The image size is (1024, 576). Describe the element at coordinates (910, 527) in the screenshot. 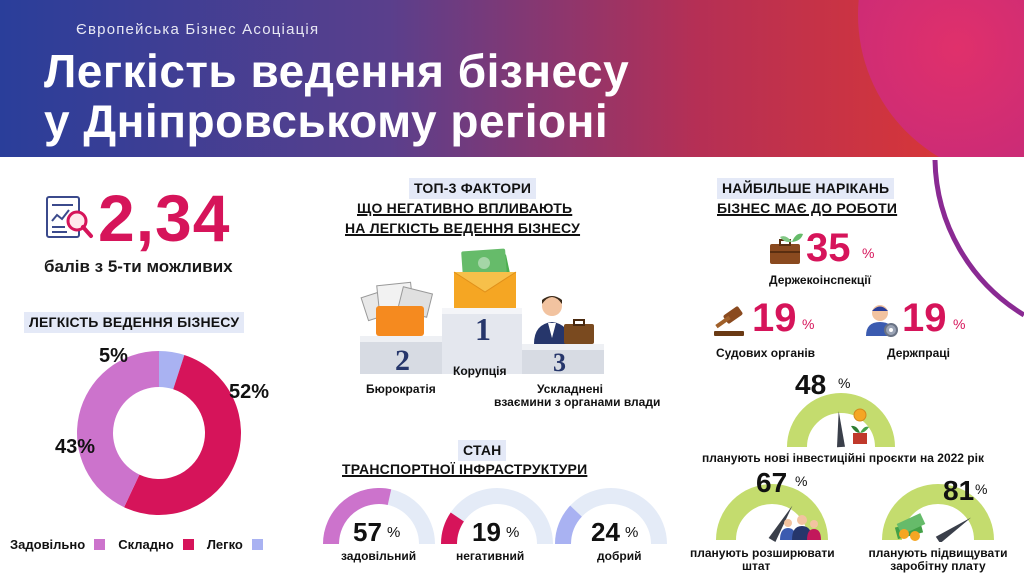

I see `money-stack-icon` at that location.